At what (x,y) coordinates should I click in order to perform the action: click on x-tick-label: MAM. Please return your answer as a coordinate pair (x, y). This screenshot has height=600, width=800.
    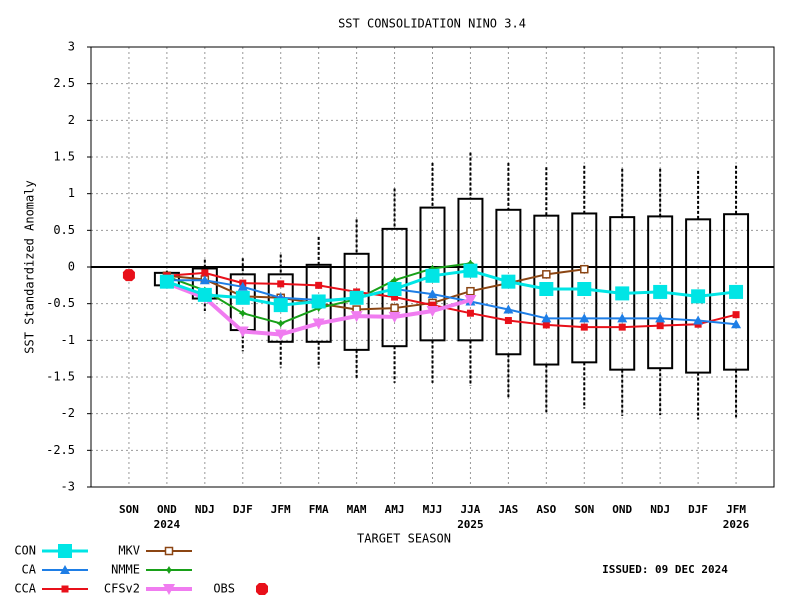
    Looking at the image, I should click on (357, 509).